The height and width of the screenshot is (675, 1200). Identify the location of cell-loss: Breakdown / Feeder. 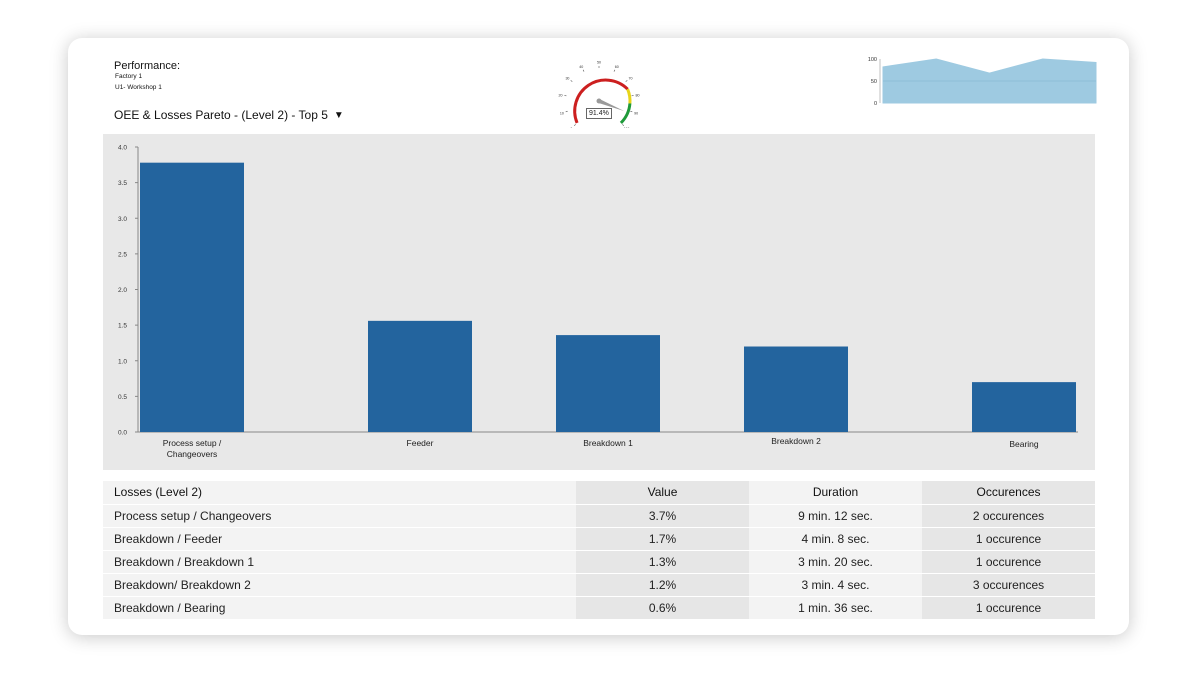
(339, 539).